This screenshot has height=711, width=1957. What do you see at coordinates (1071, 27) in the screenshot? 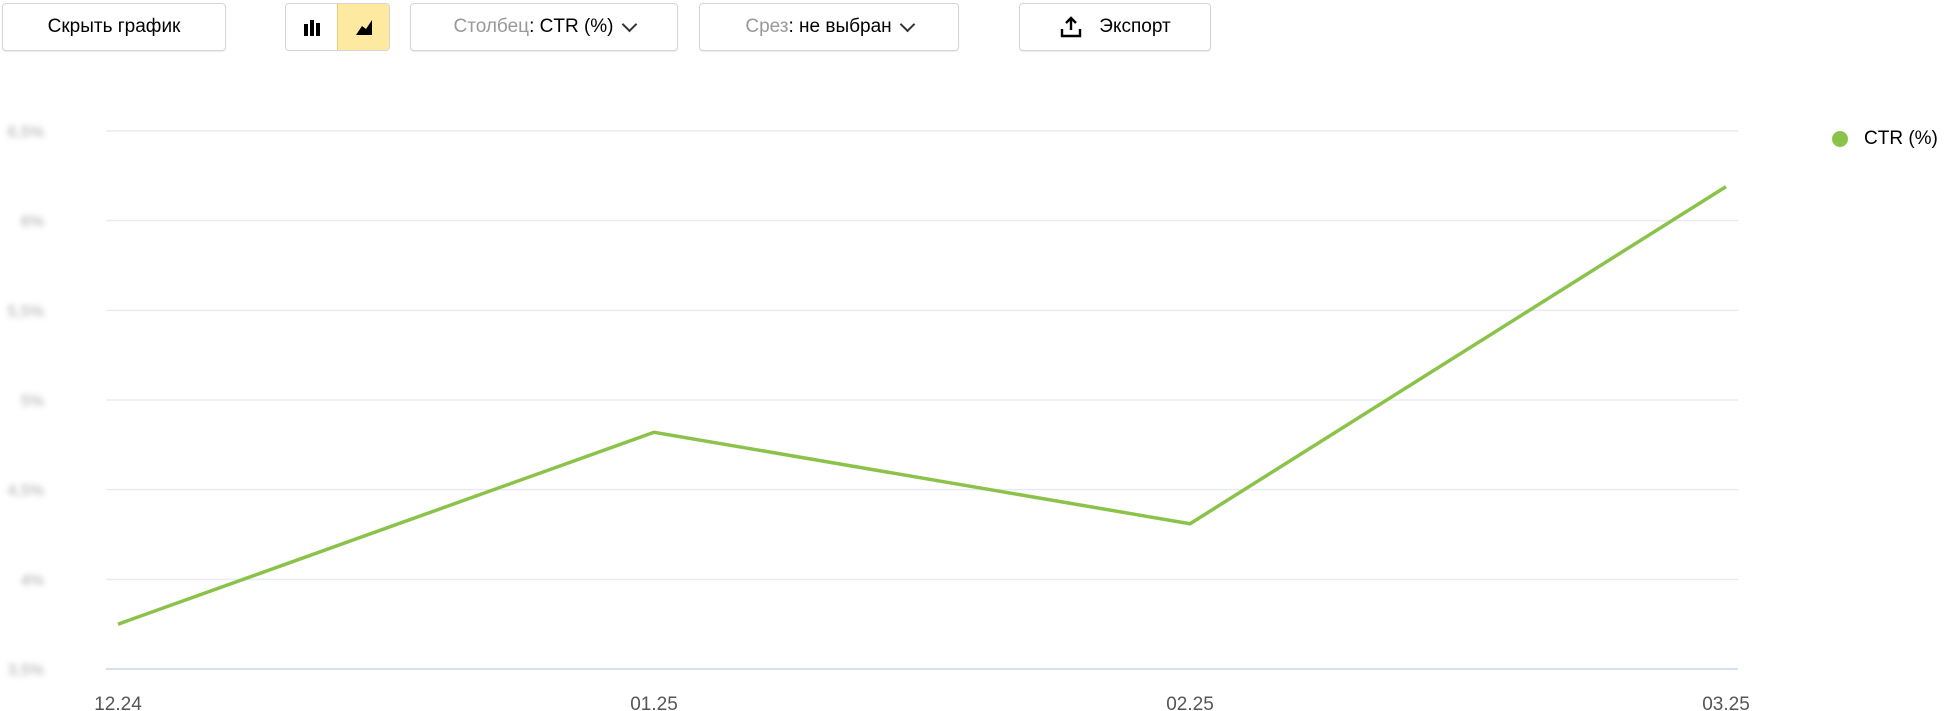
I see `export-icon` at bounding box center [1071, 27].